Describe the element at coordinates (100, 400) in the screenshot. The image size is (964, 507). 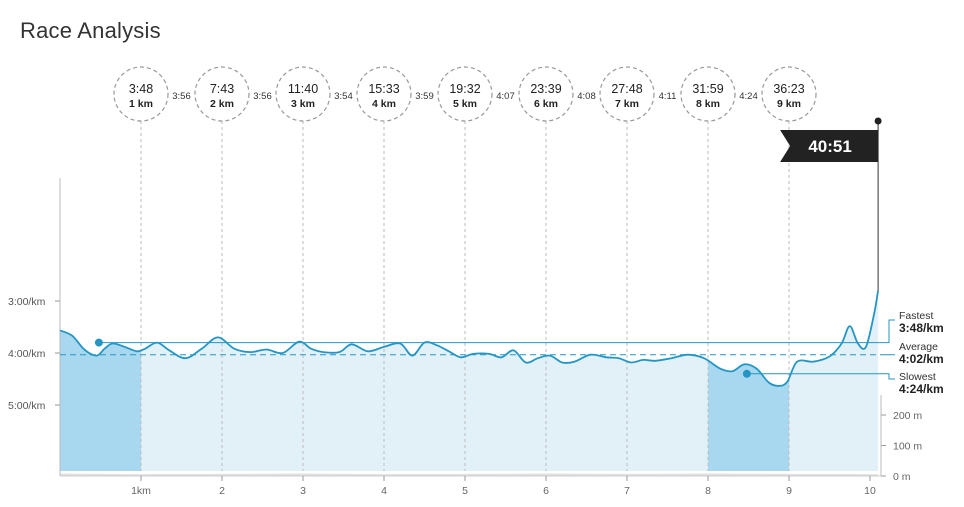
I see `fastest-km-area` at that location.